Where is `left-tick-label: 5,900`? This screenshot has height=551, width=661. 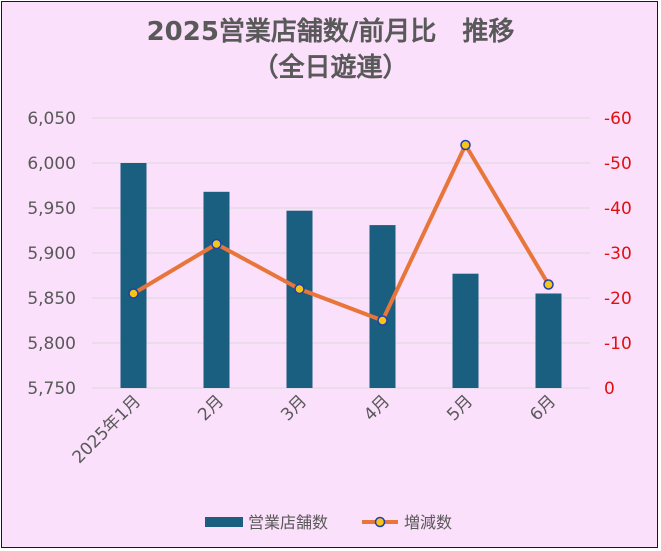 left-tick-label: 5,900 is located at coordinates (51, 254).